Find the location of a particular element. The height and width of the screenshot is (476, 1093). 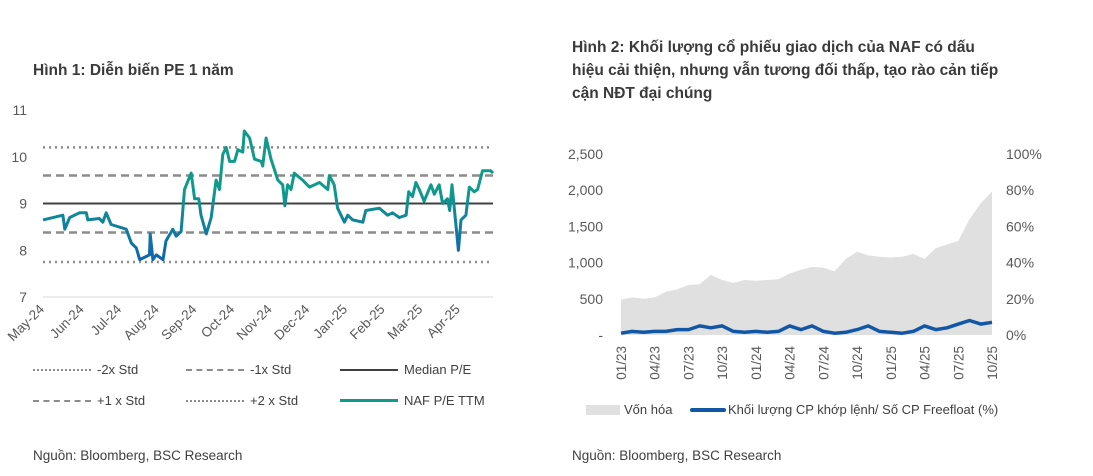

left-y-tick-label: 1,500 is located at coordinates (585, 226).